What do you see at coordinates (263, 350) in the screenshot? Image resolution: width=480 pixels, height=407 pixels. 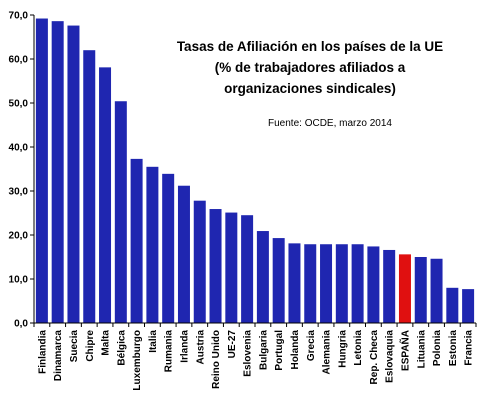 I see `x-category-label: Bulgaria` at bounding box center [263, 350].